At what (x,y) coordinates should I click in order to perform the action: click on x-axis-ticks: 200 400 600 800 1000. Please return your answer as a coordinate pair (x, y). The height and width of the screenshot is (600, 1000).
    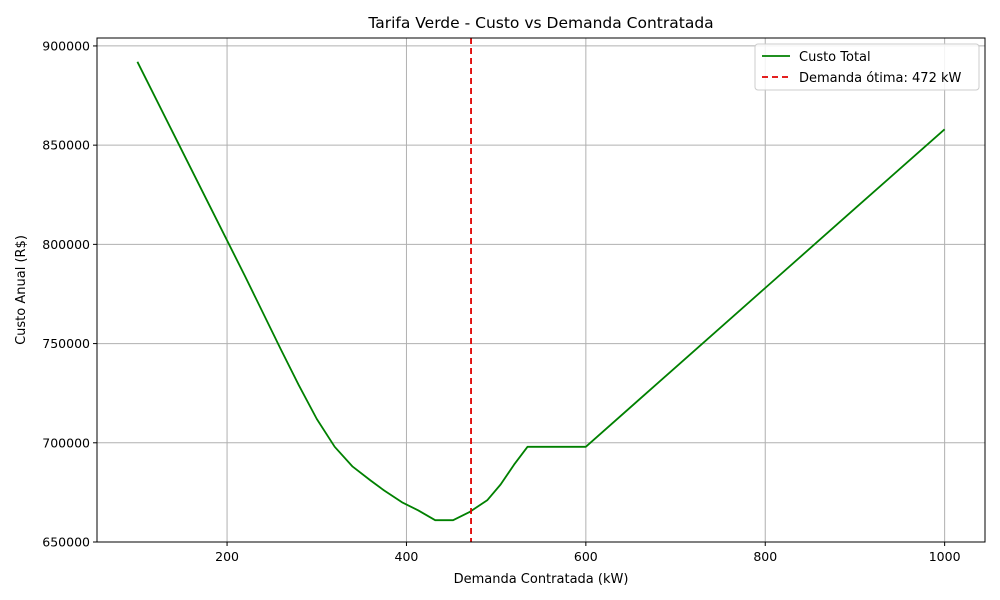
    Looking at the image, I should click on (588, 553).